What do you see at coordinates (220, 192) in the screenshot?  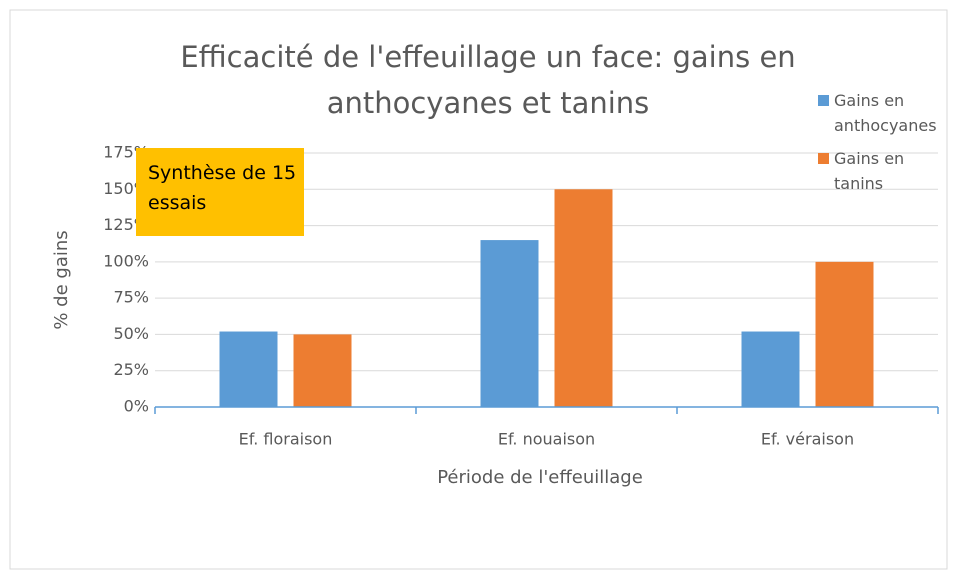 I see `annotation: Synthèse de 15 essais` at bounding box center [220, 192].